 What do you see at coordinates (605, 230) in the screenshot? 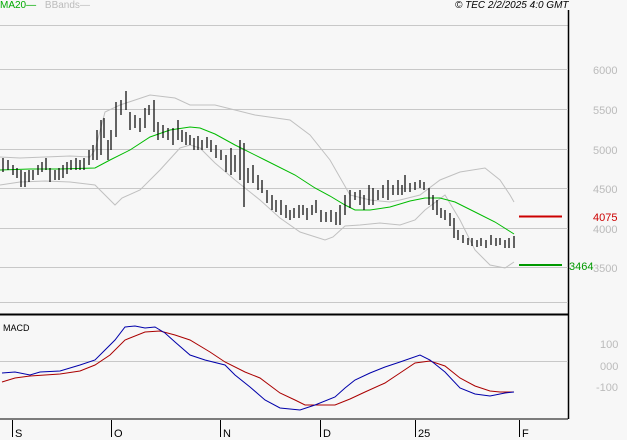
I see `price-label-4000: 4000` at bounding box center [605, 230].